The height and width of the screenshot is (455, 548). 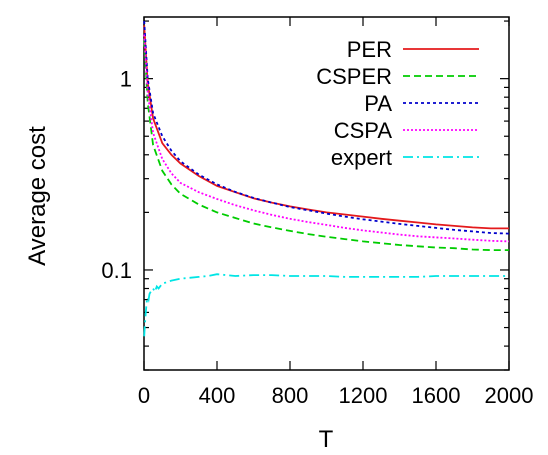 What do you see at coordinates (144, 395) in the screenshot?
I see `x-tick-label: 0` at bounding box center [144, 395].